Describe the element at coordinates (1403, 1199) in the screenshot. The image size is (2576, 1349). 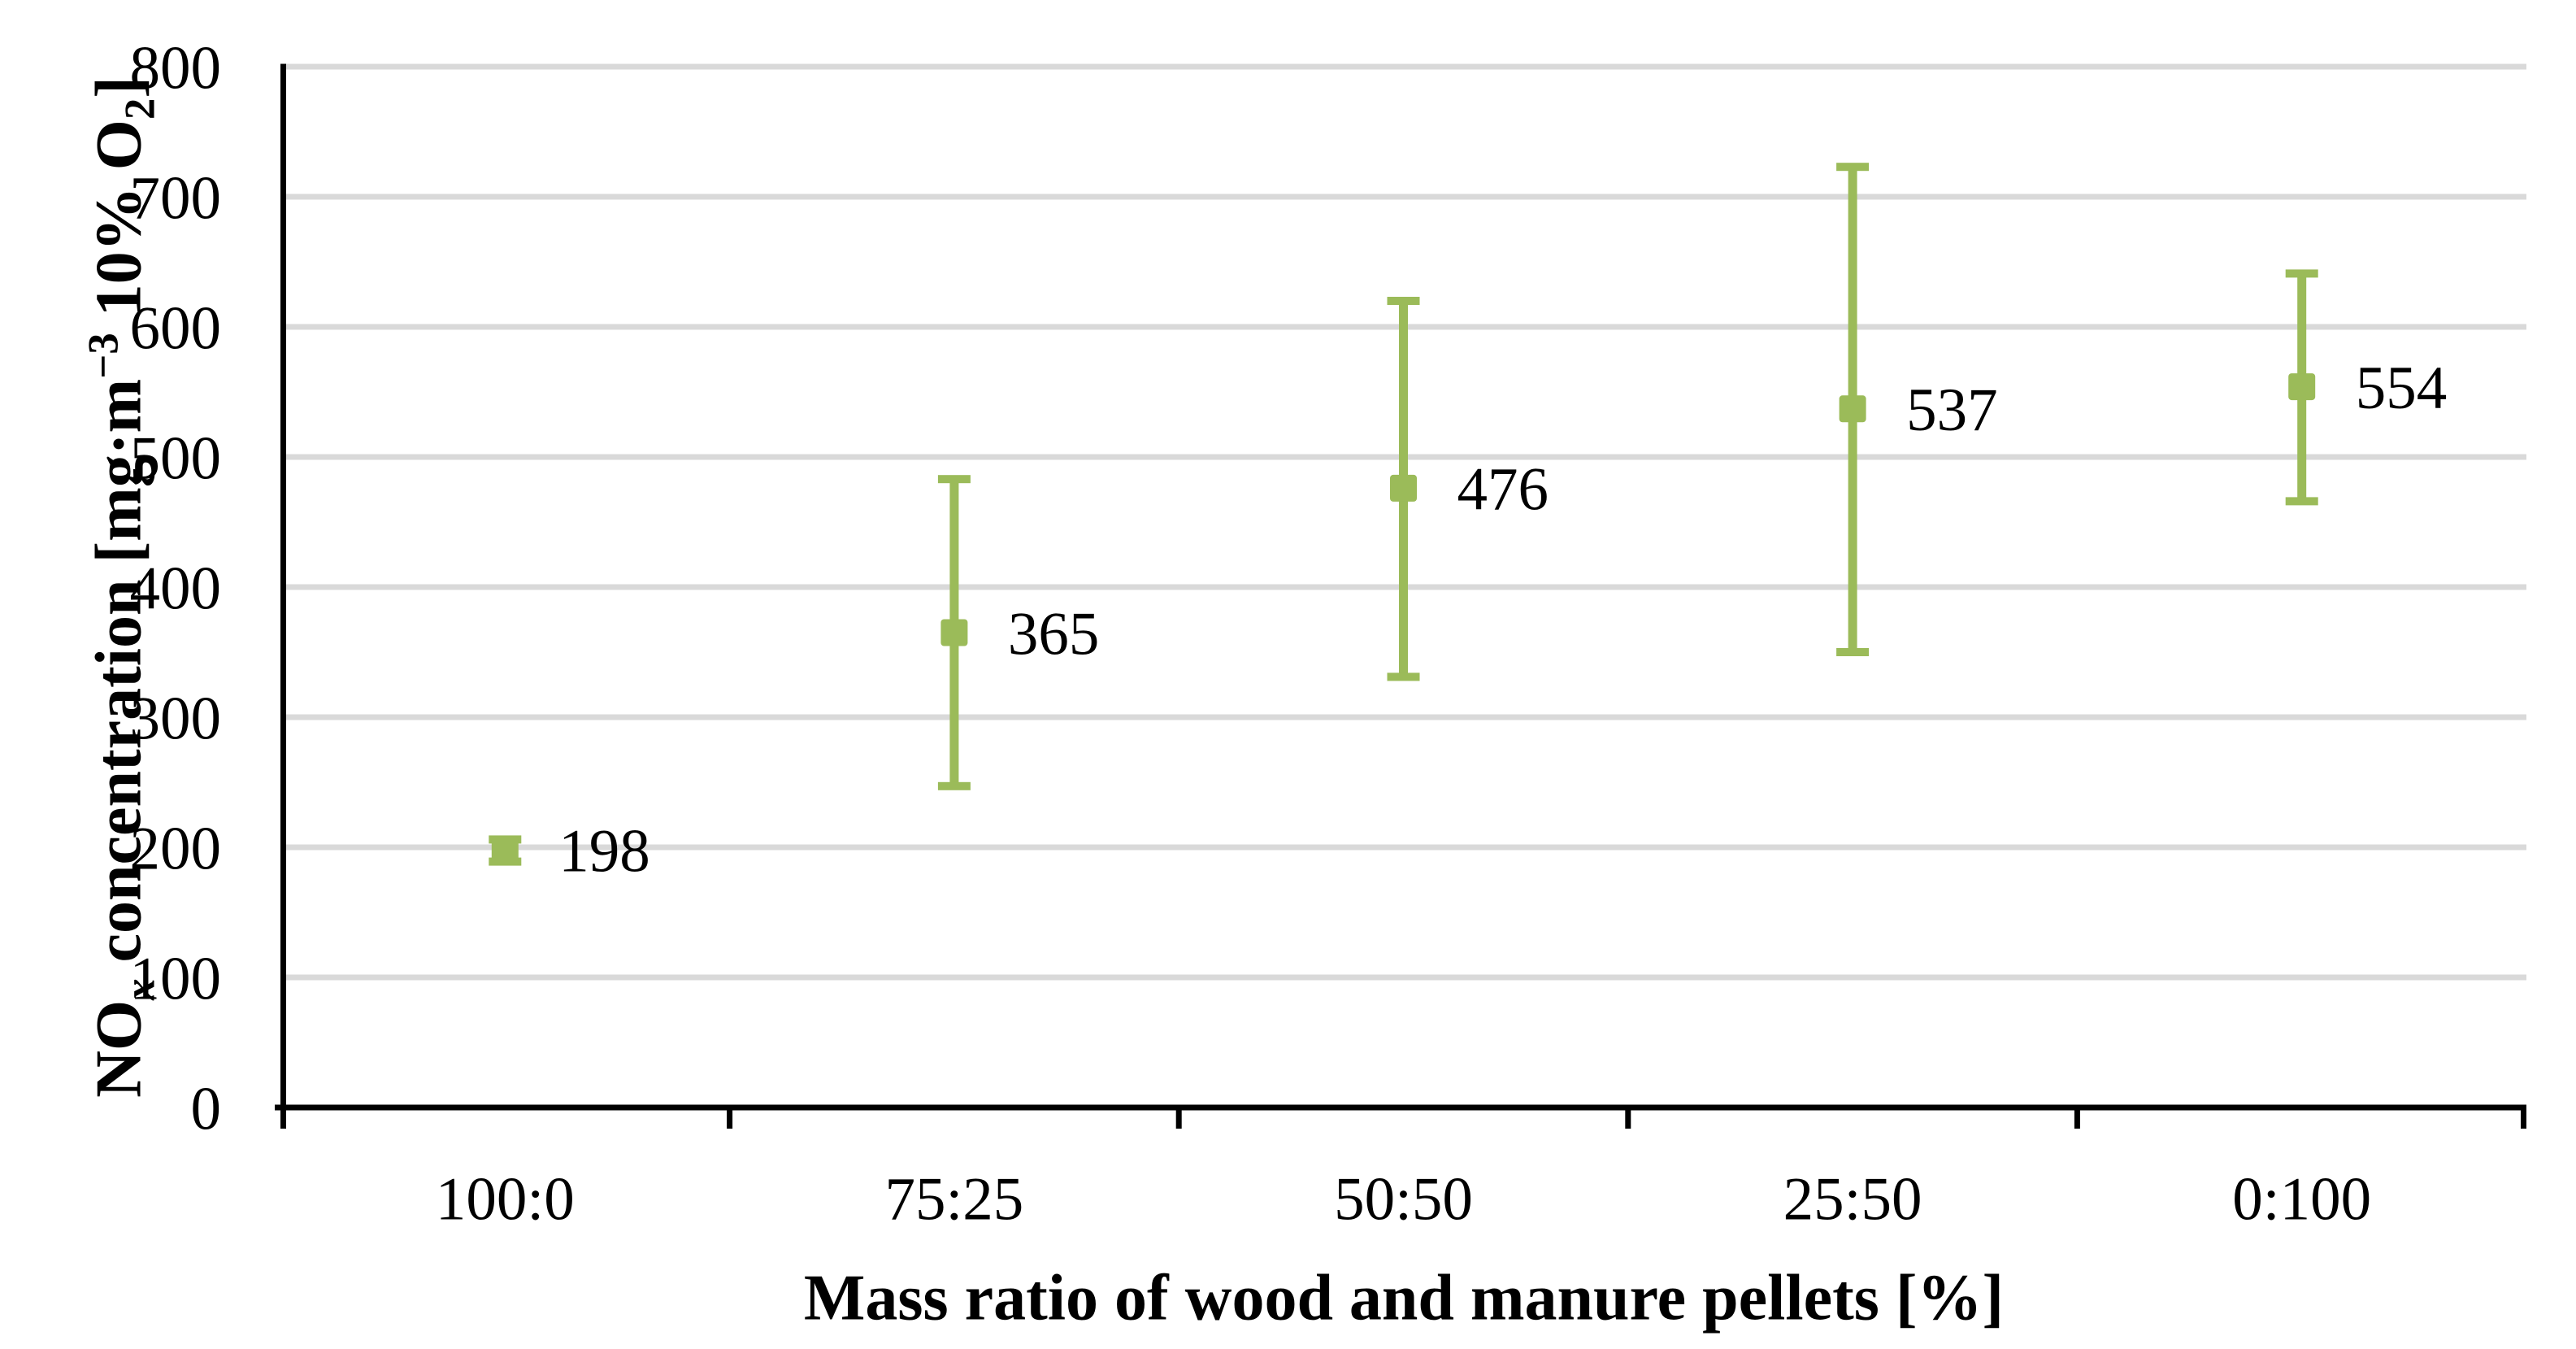
I see `x-tick-label: 50:50` at that location.